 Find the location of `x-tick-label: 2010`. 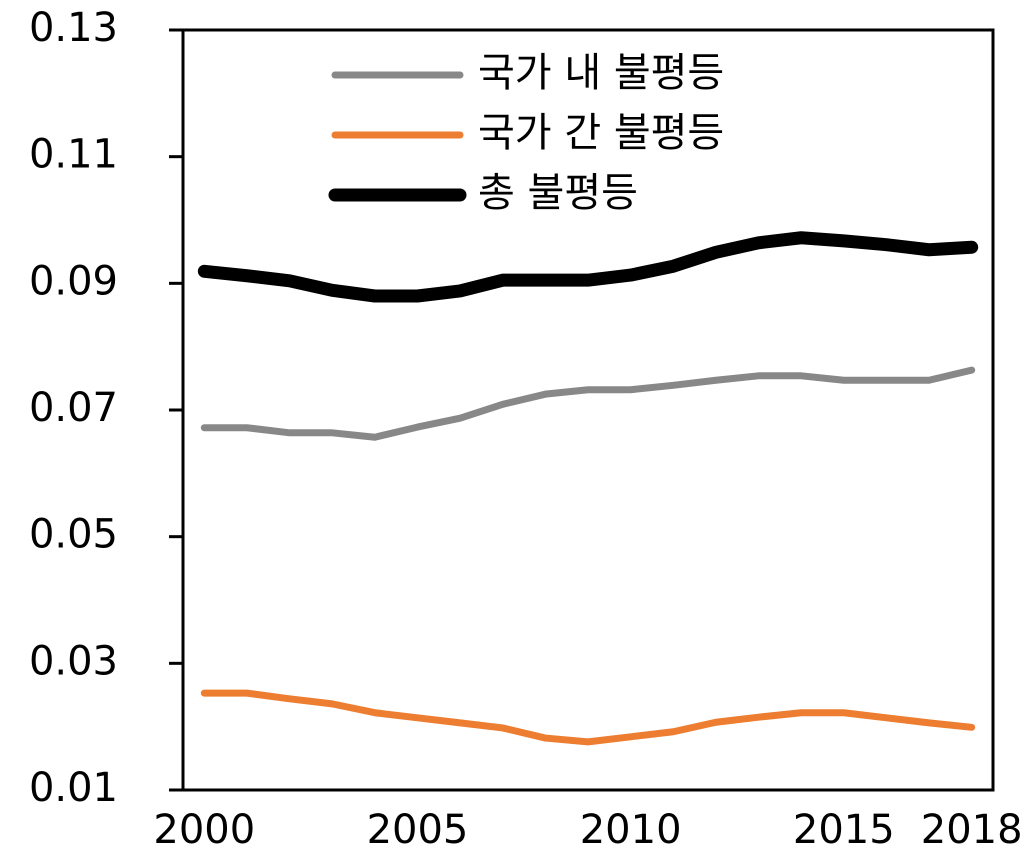

x-tick-label: 2010 is located at coordinates (631, 830).